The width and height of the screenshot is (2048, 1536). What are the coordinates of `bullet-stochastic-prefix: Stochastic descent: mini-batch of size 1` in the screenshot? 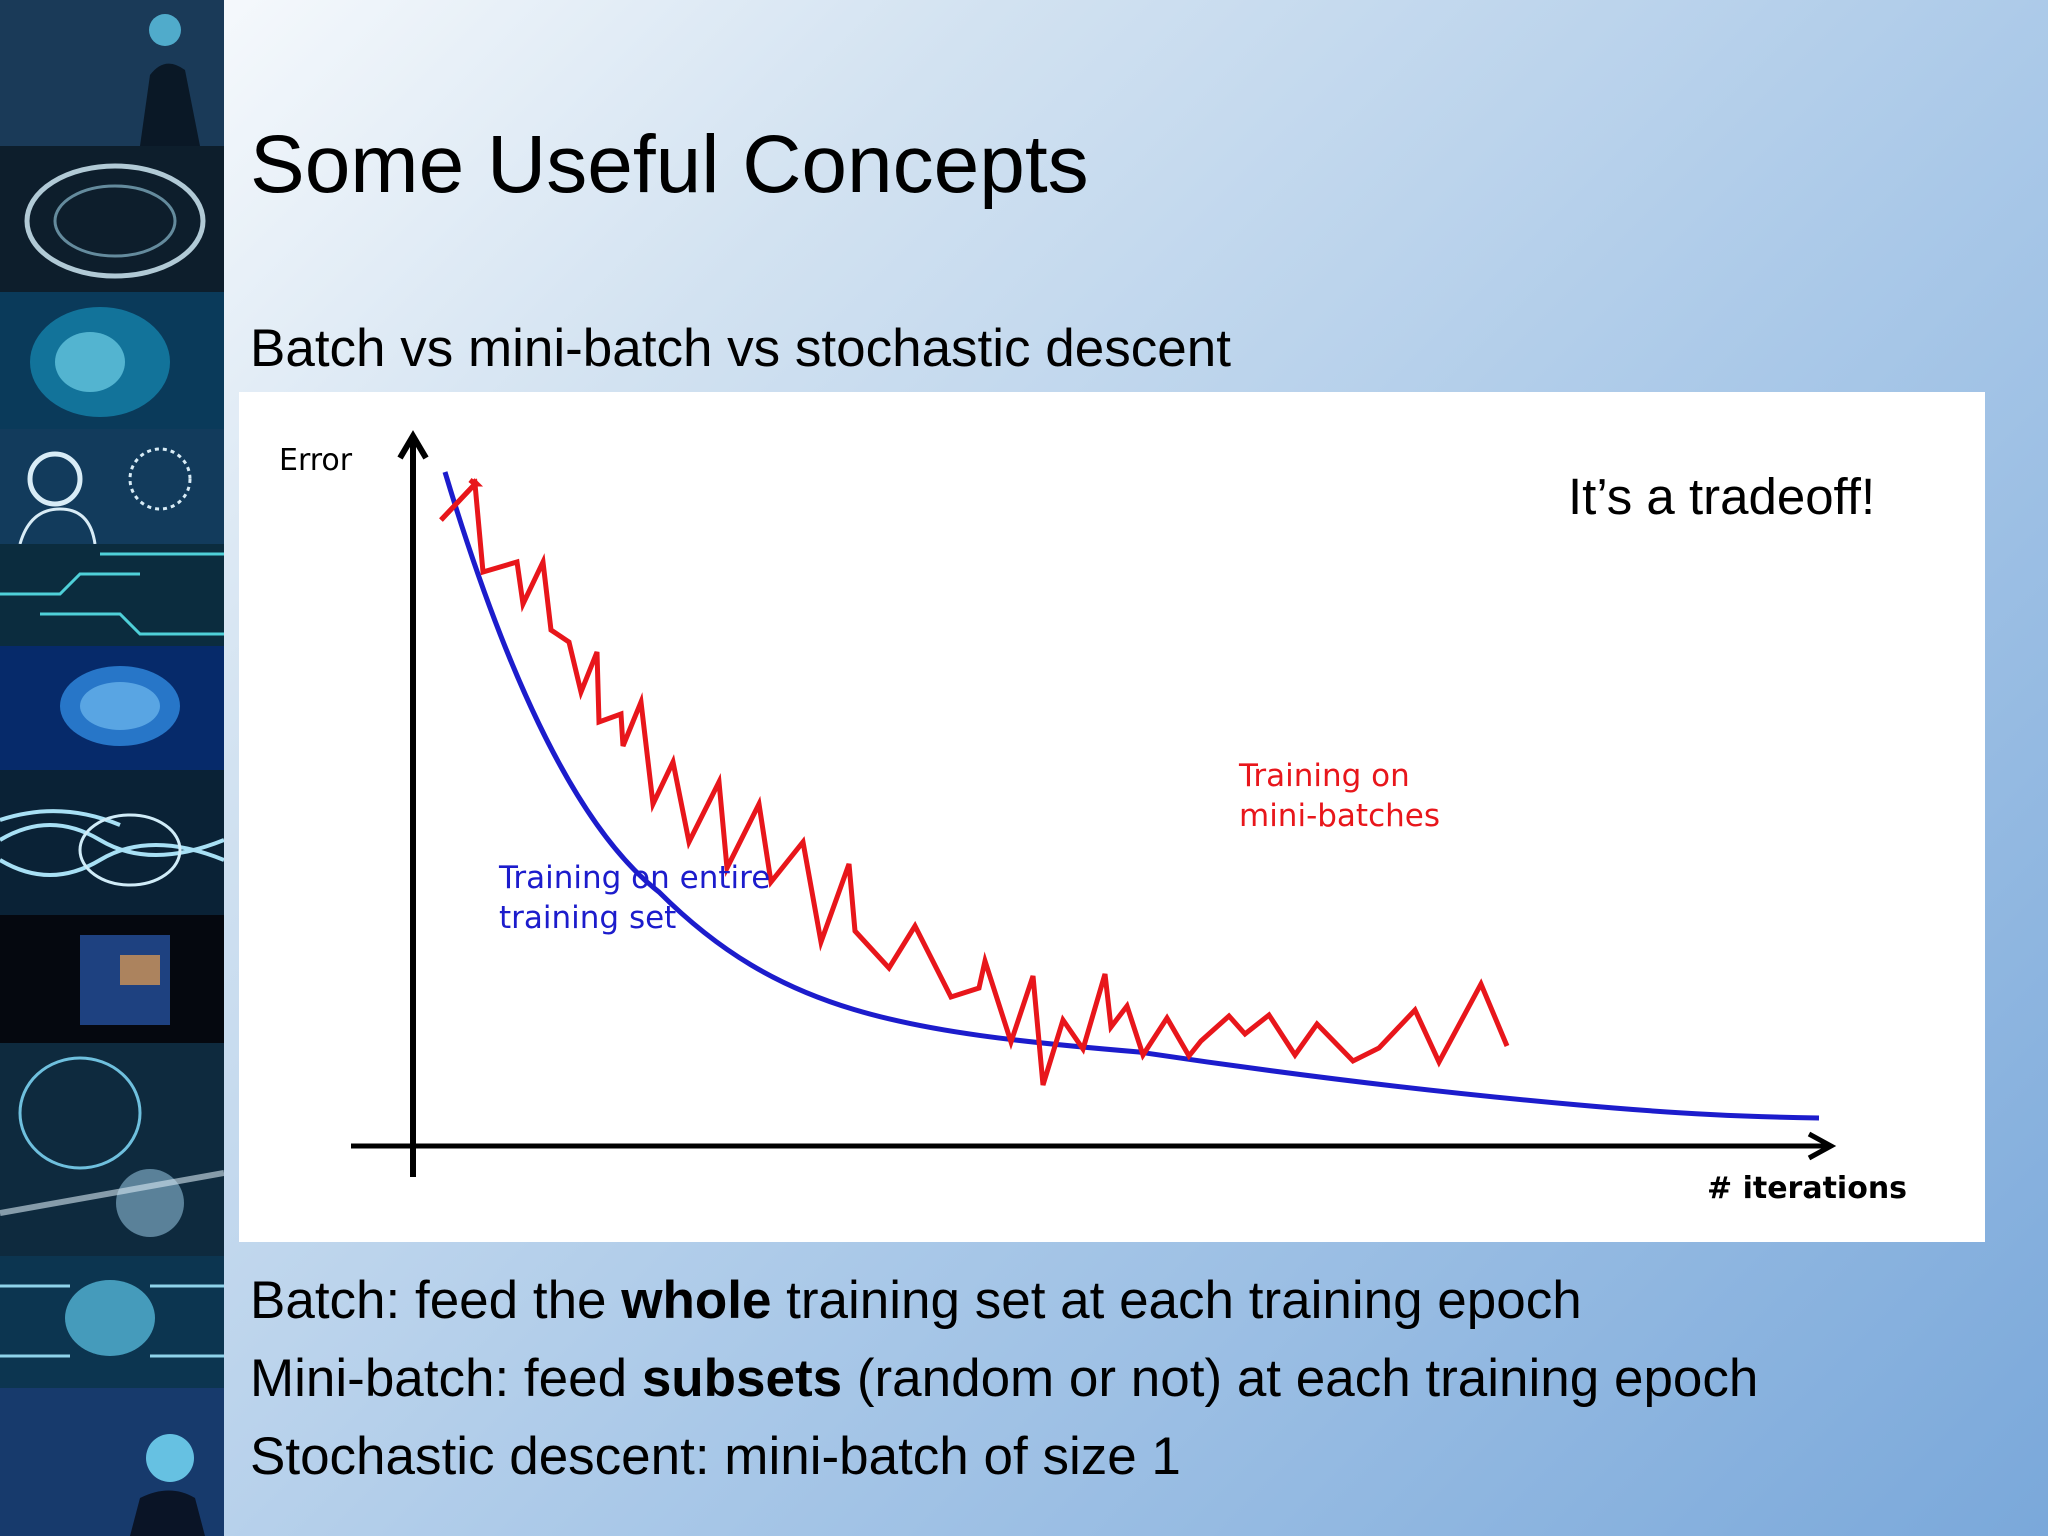 It's located at (715, 1456).